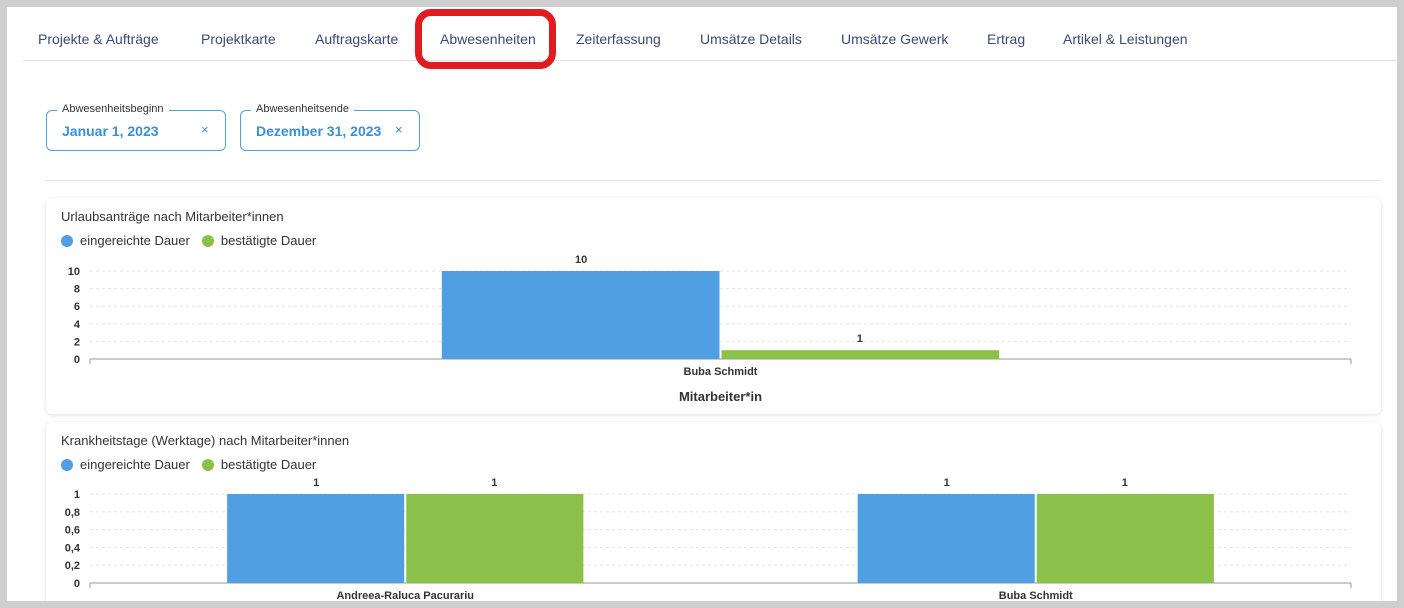 The width and height of the screenshot is (1404, 608). I want to click on end-date-clear-icon: ×, so click(399, 129).